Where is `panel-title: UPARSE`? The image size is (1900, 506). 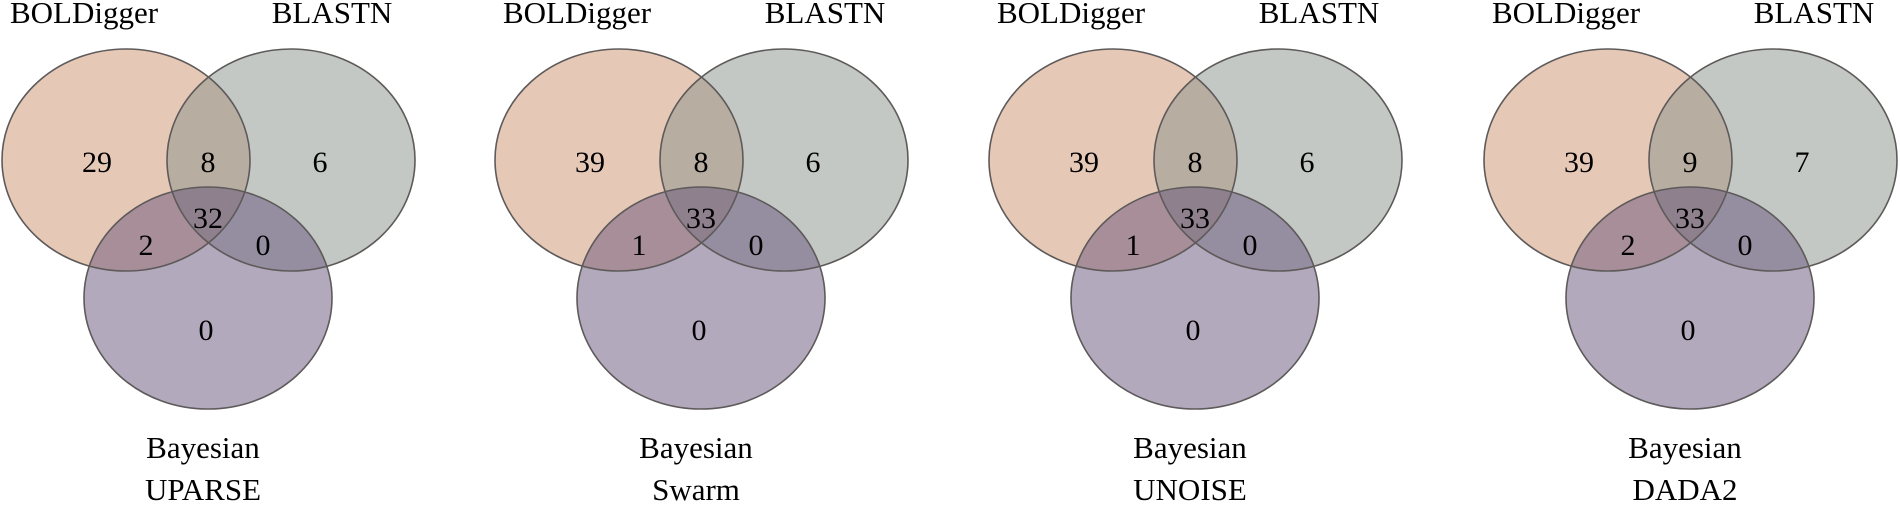 panel-title: UPARSE is located at coordinates (203, 489).